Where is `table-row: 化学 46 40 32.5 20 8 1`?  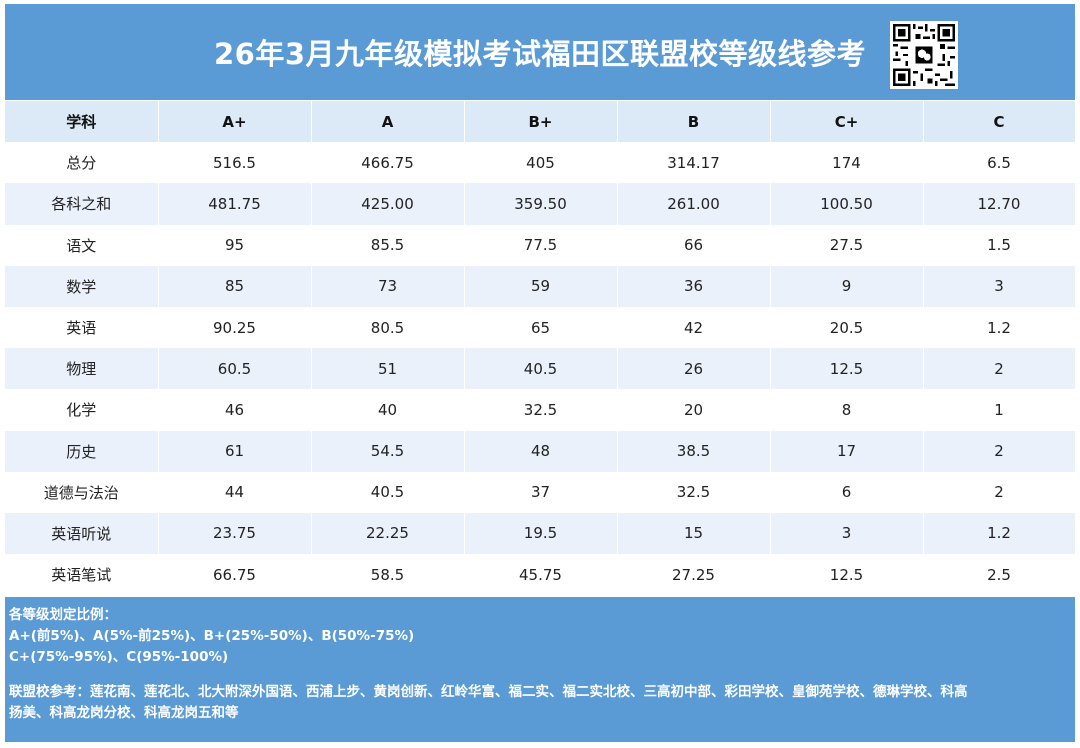 table-row: 化学 46 40 32.5 20 8 1 is located at coordinates (540, 410).